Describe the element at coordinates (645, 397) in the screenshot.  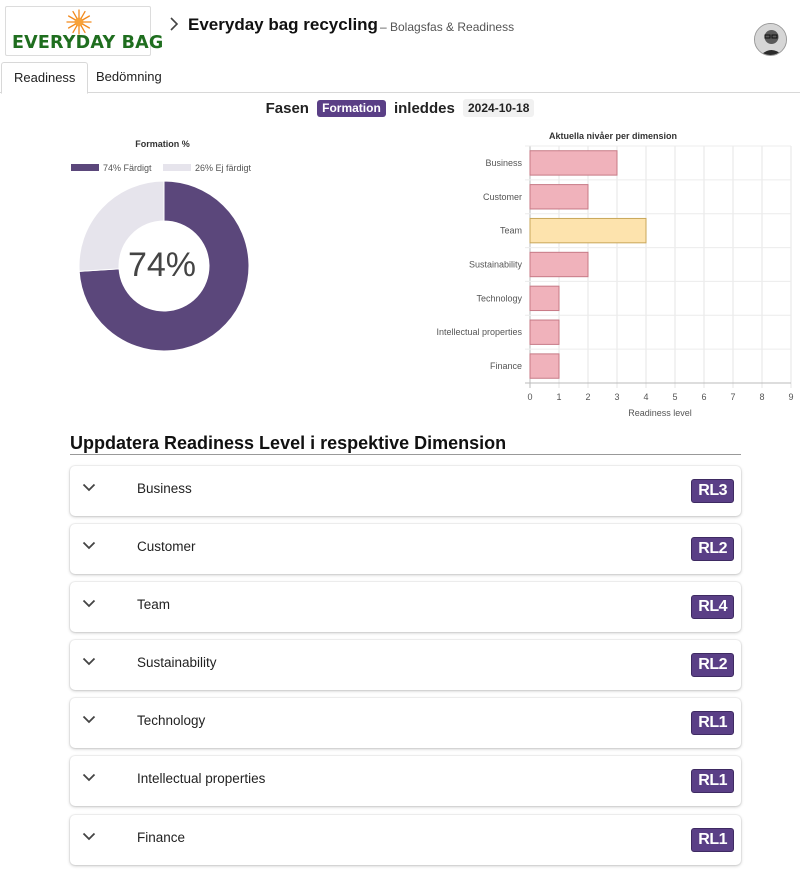
I see `tick-label: 4` at that location.